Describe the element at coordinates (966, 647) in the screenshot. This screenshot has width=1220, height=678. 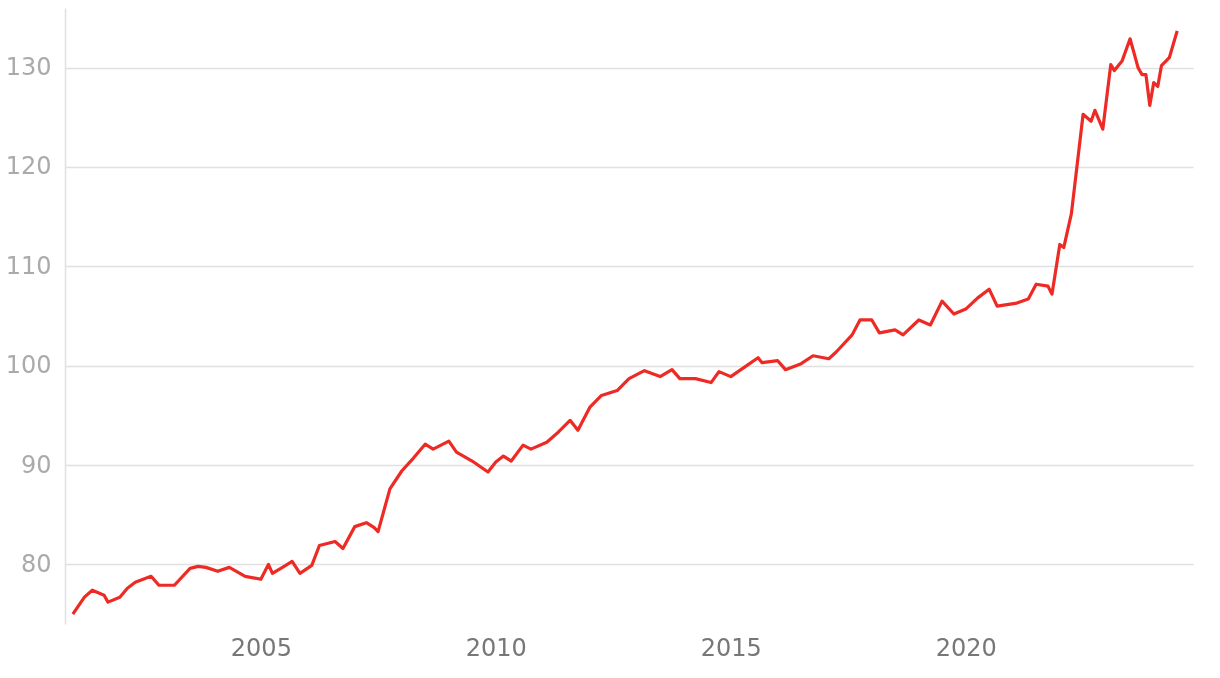
I see `x-tick-label: 2020` at that location.